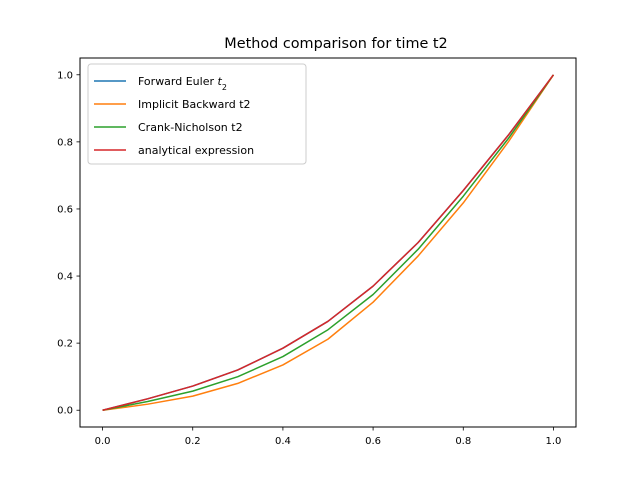 The width and height of the screenshot is (640, 480). I want to click on legend-label-2: Implicit Backward t2, so click(194, 104).